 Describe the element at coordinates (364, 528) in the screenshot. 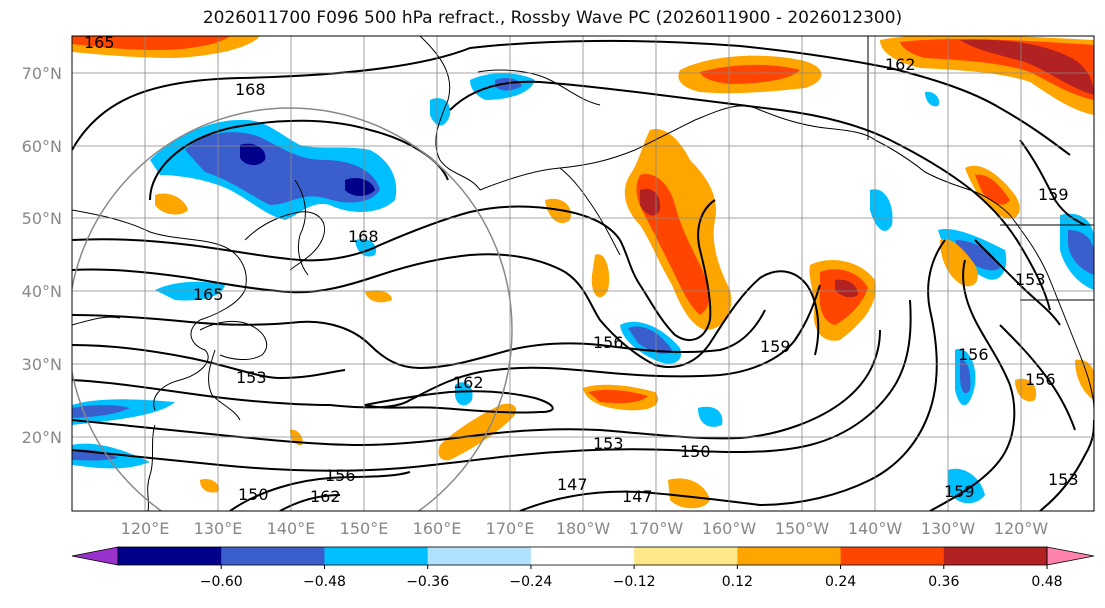

I see `lon-label: 150°E` at that location.